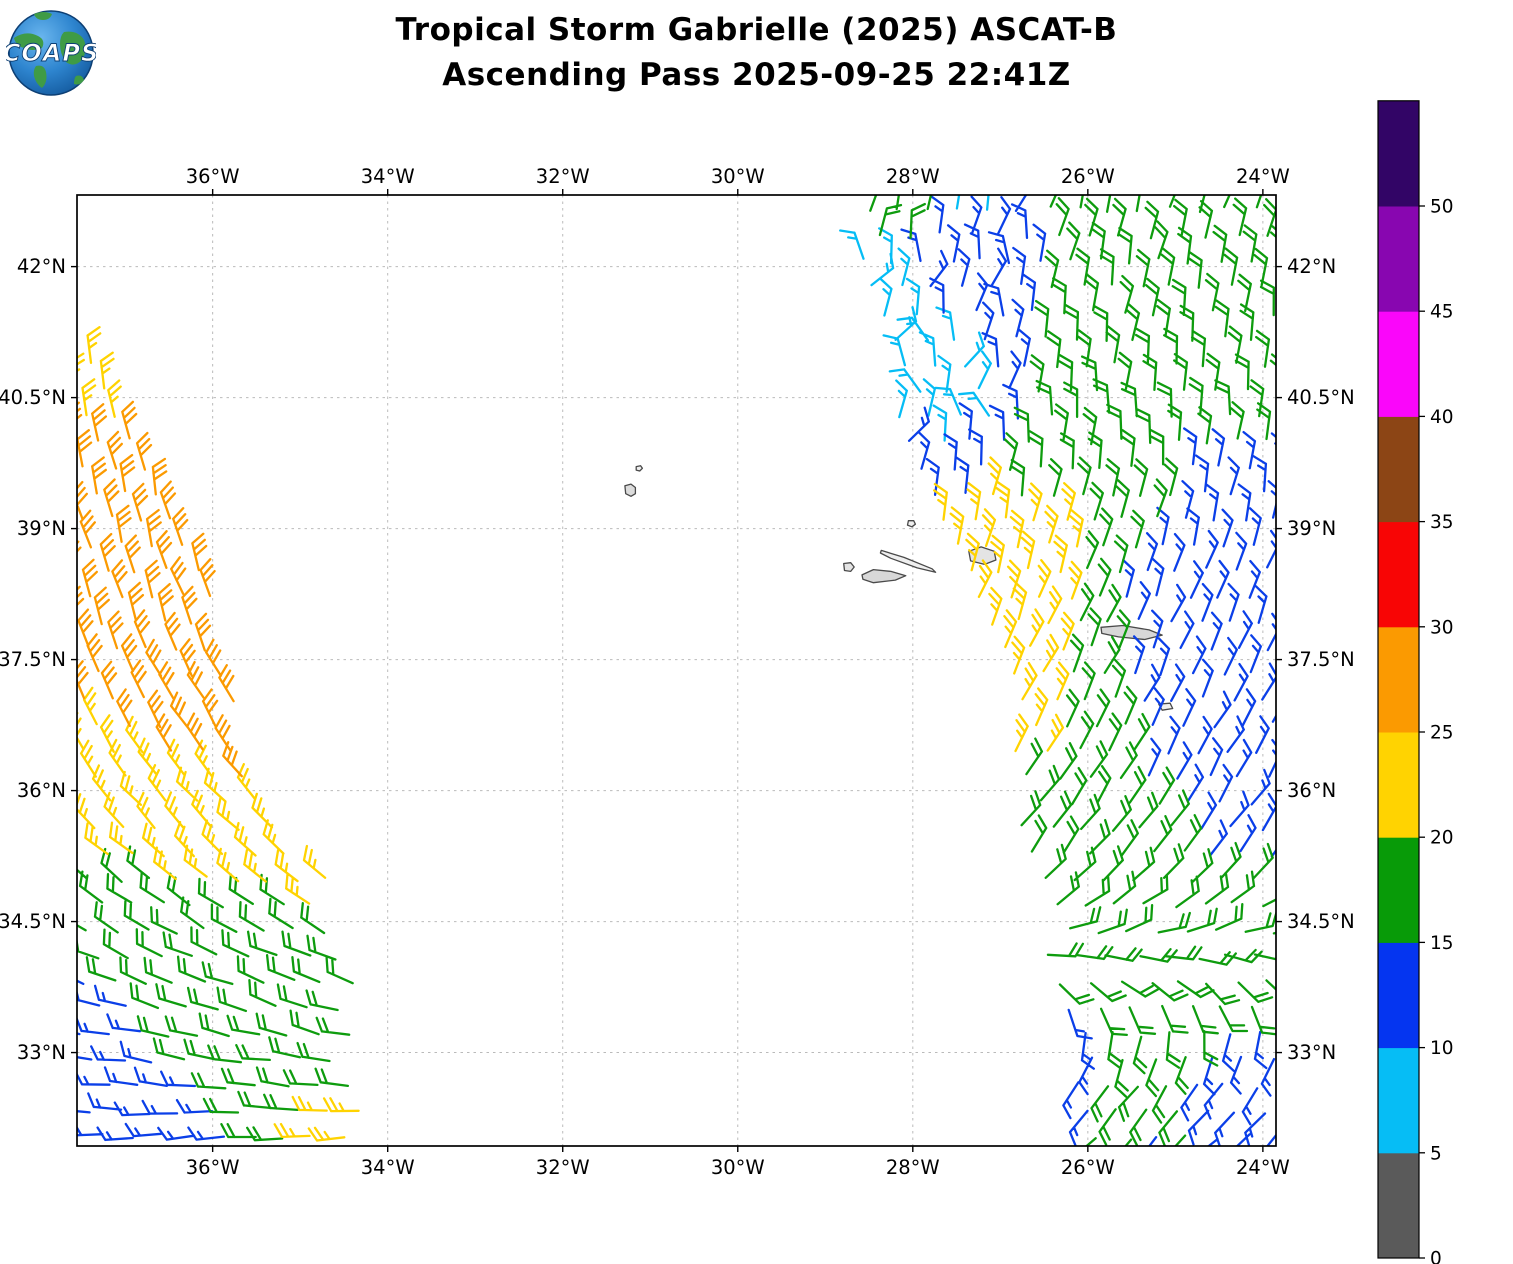  Describe the element at coordinates (1442, 627) in the screenshot. I see `colorbar-tick-label: 30` at that location.